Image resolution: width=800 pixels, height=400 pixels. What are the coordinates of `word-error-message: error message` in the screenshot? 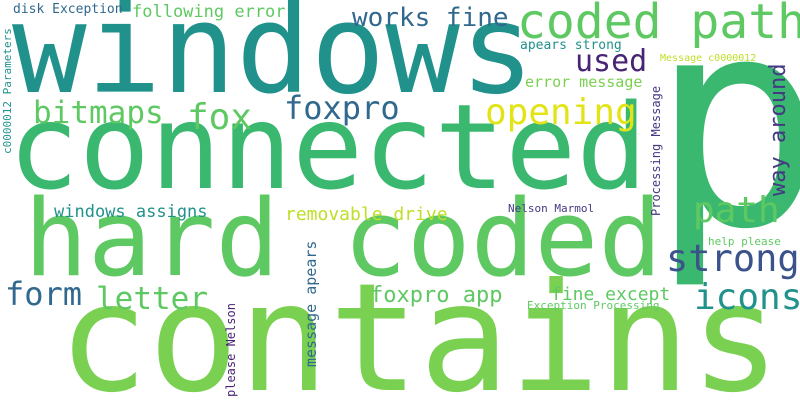 It's located at (584, 82).